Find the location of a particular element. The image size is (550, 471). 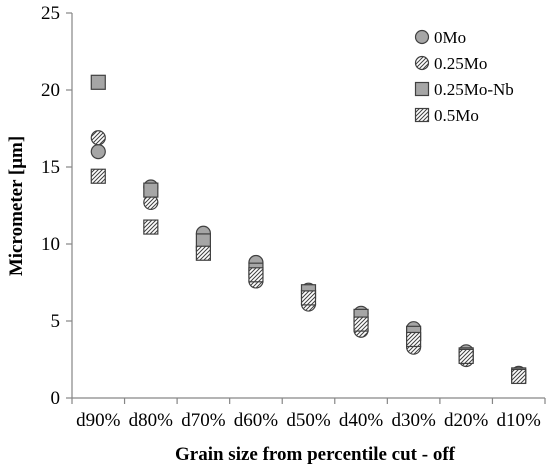

x-tick-label: d70% is located at coordinates (203, 420).